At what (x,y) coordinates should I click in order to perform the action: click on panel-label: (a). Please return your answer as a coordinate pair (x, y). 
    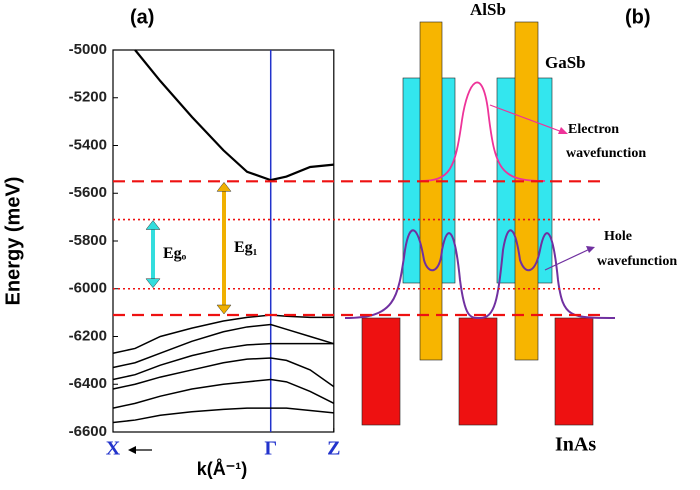
    Looking at the image, I should click on (142, 17).